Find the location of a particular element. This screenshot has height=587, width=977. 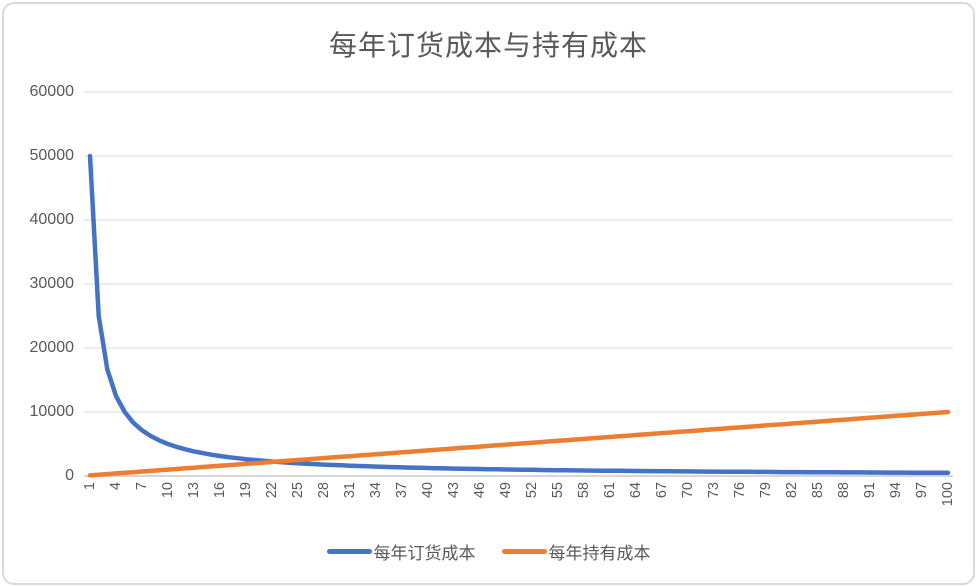

chart-title: 每年订货成本与持有成本 is located at coordinates (488, 45).